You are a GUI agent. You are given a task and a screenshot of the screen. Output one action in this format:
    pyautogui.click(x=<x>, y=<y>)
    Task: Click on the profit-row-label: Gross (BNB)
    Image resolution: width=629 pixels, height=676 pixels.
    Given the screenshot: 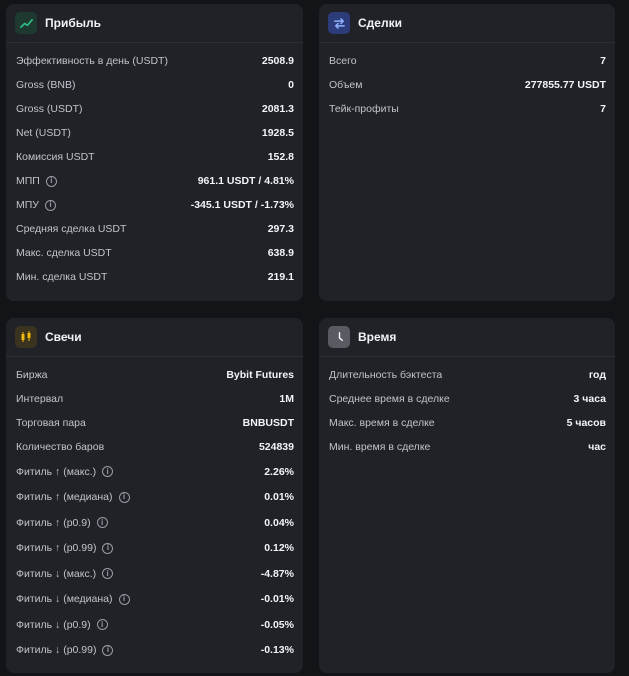 What is the action you would take?
    pyautogui.click(x=46, y=85)
    